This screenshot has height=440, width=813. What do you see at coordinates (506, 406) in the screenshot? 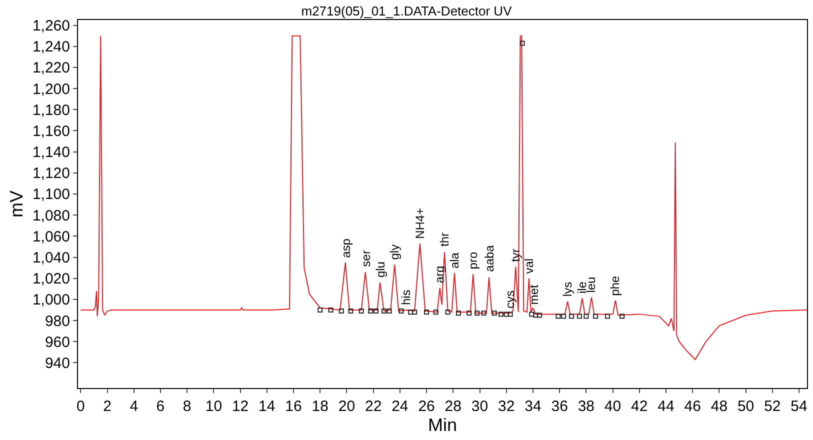
I see `x-tick-label: 32` at bounding box center [506, 406].